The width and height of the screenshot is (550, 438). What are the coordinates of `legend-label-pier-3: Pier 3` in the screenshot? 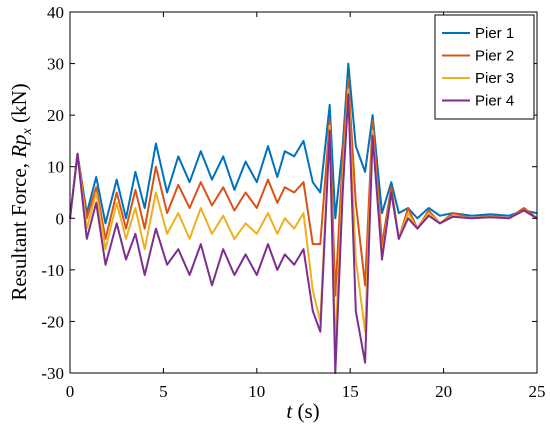 It's located at (494, 78).